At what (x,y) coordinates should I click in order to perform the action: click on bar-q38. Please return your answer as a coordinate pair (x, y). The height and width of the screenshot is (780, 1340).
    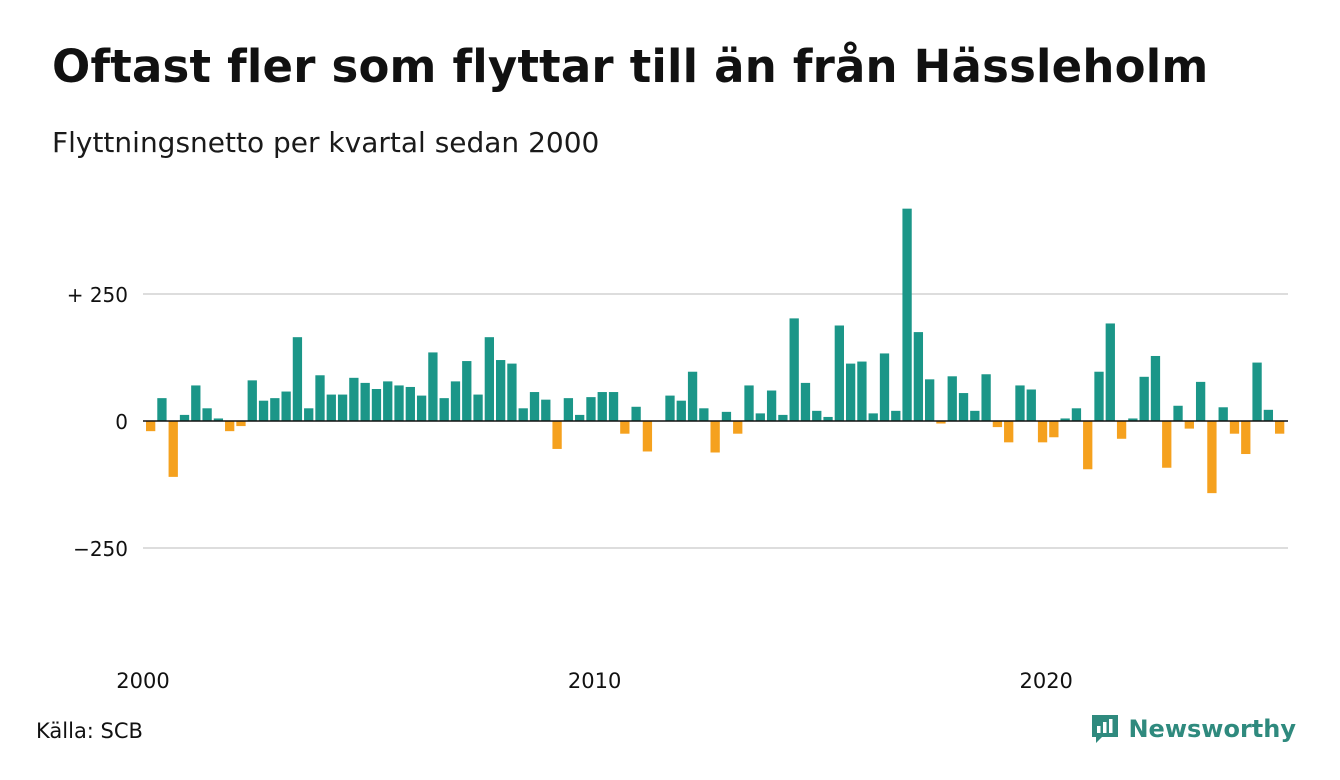
    Looking at the image, I should click on (568, 409).